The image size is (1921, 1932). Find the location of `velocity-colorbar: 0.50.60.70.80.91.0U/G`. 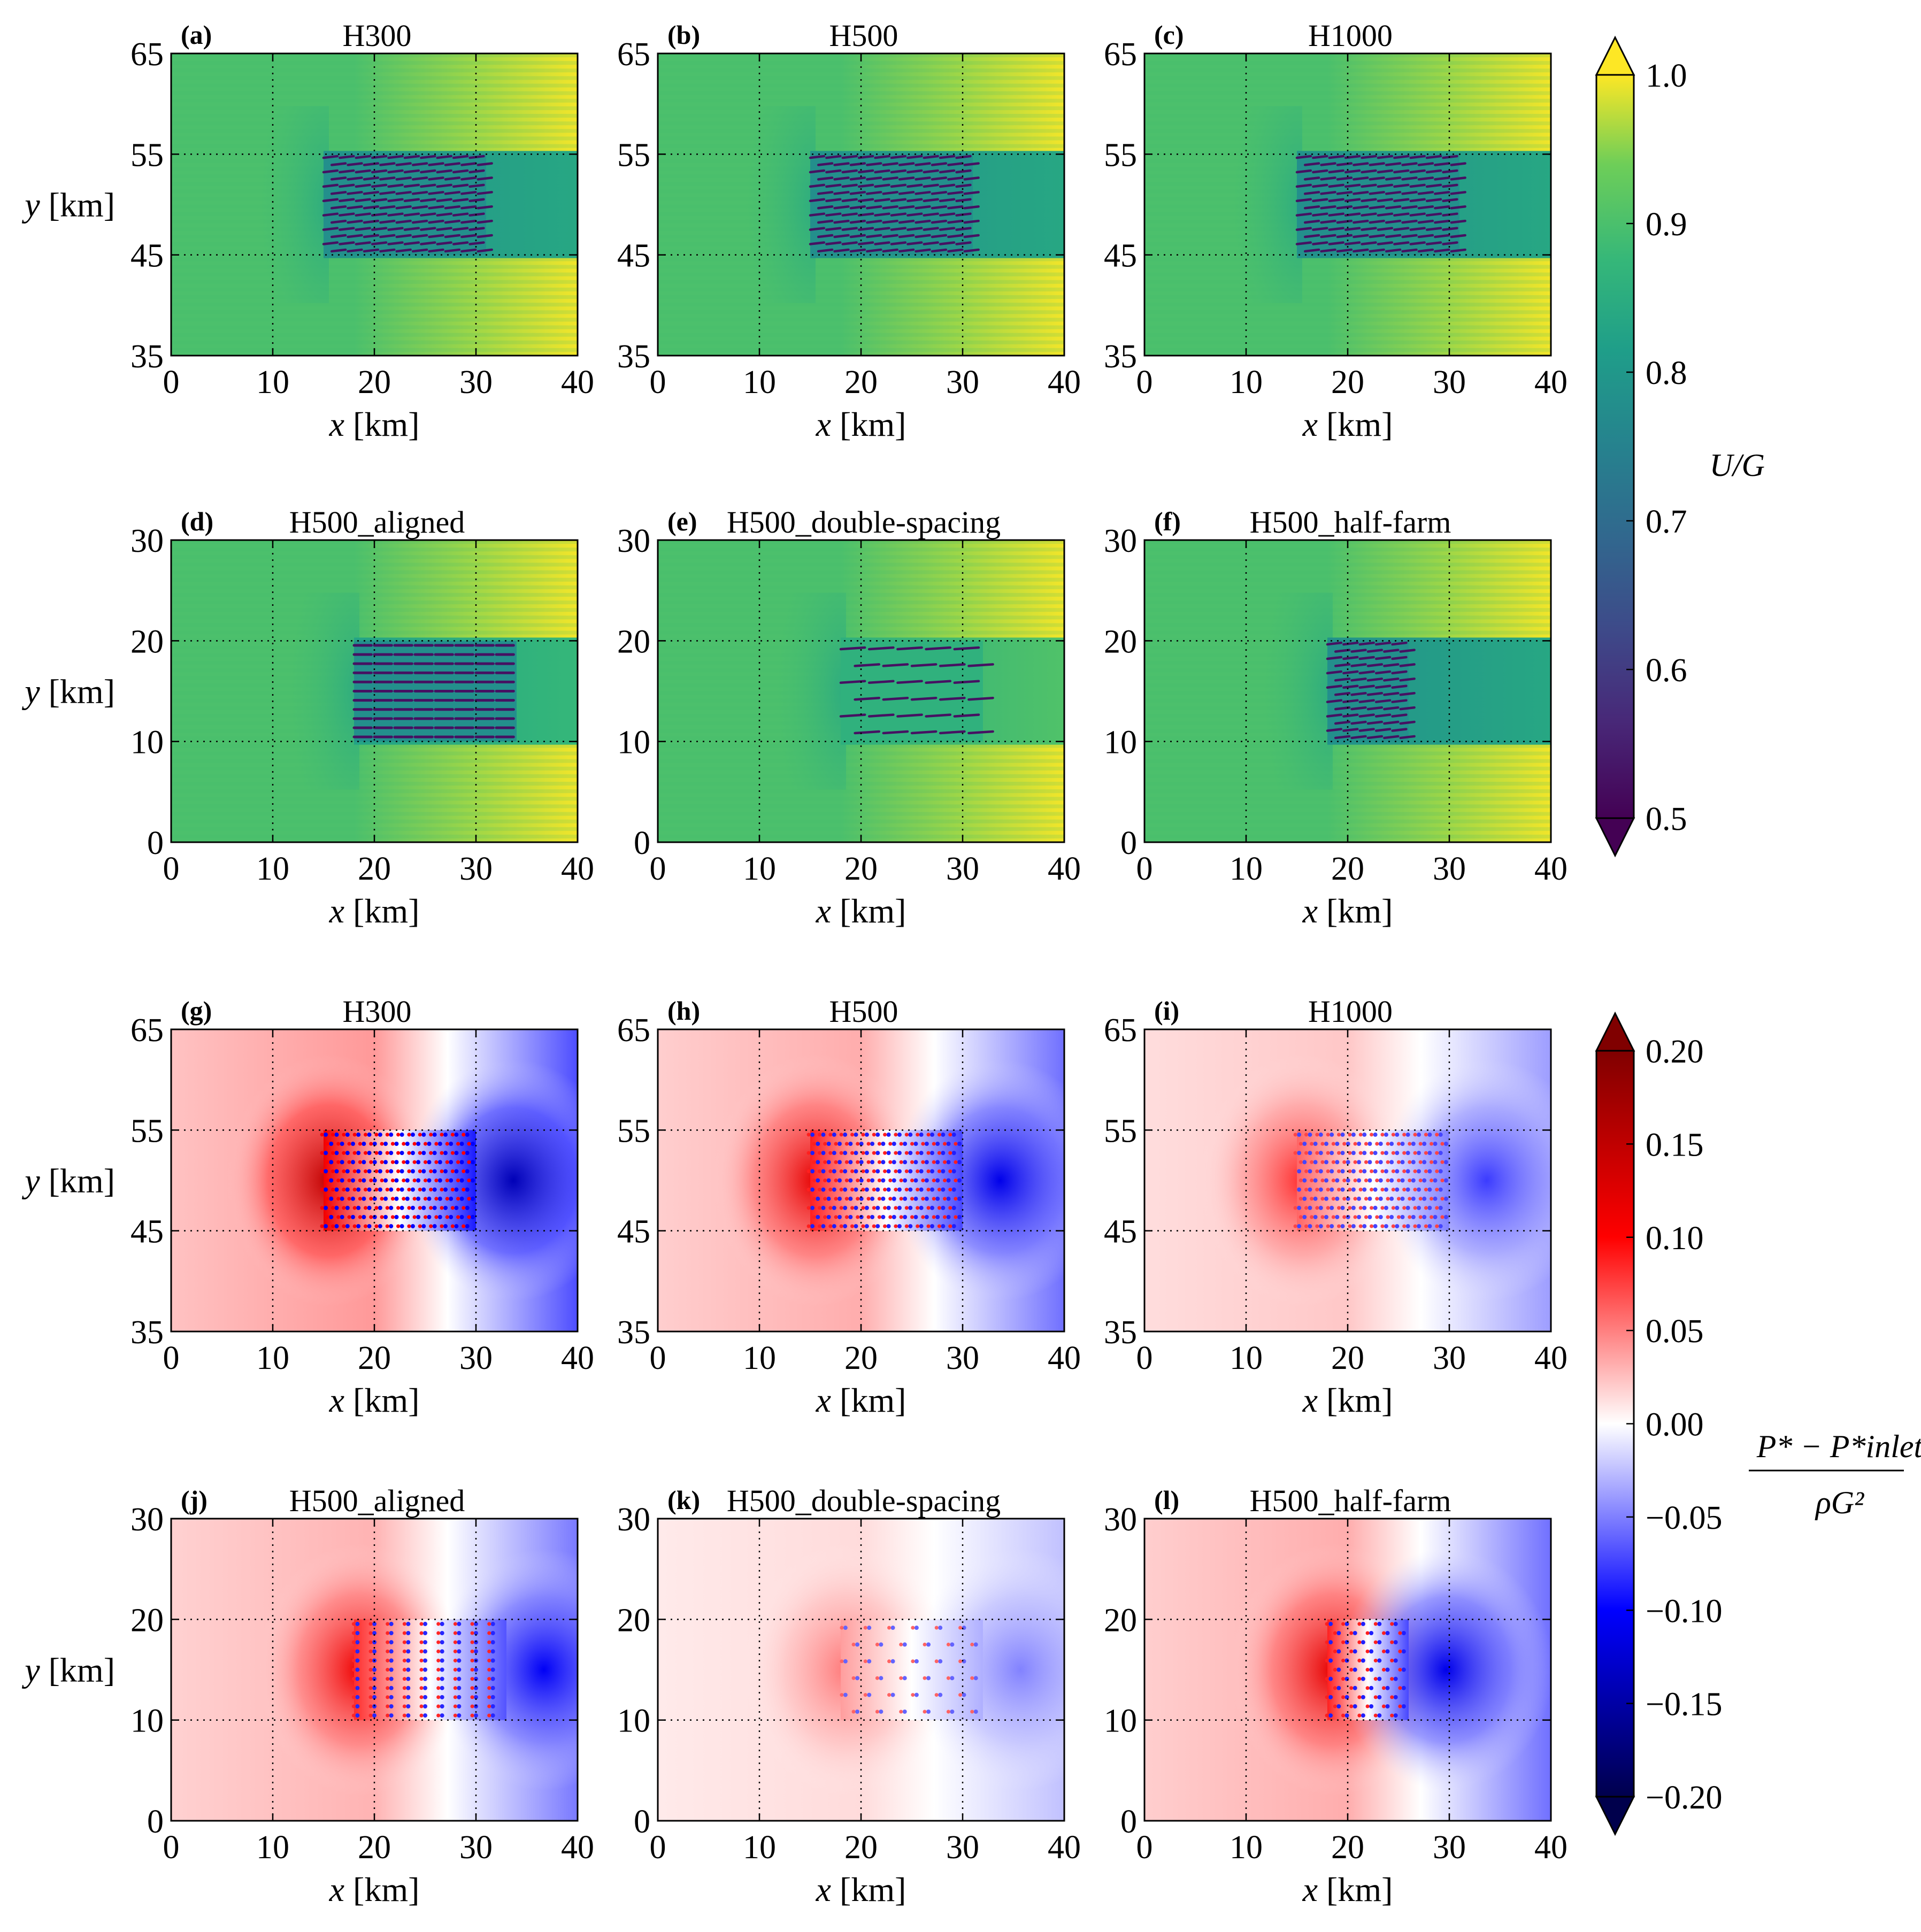

velocity-colorbar: 0.50.60.70.80.91.0U/G is located at coordinates (1680, 446).